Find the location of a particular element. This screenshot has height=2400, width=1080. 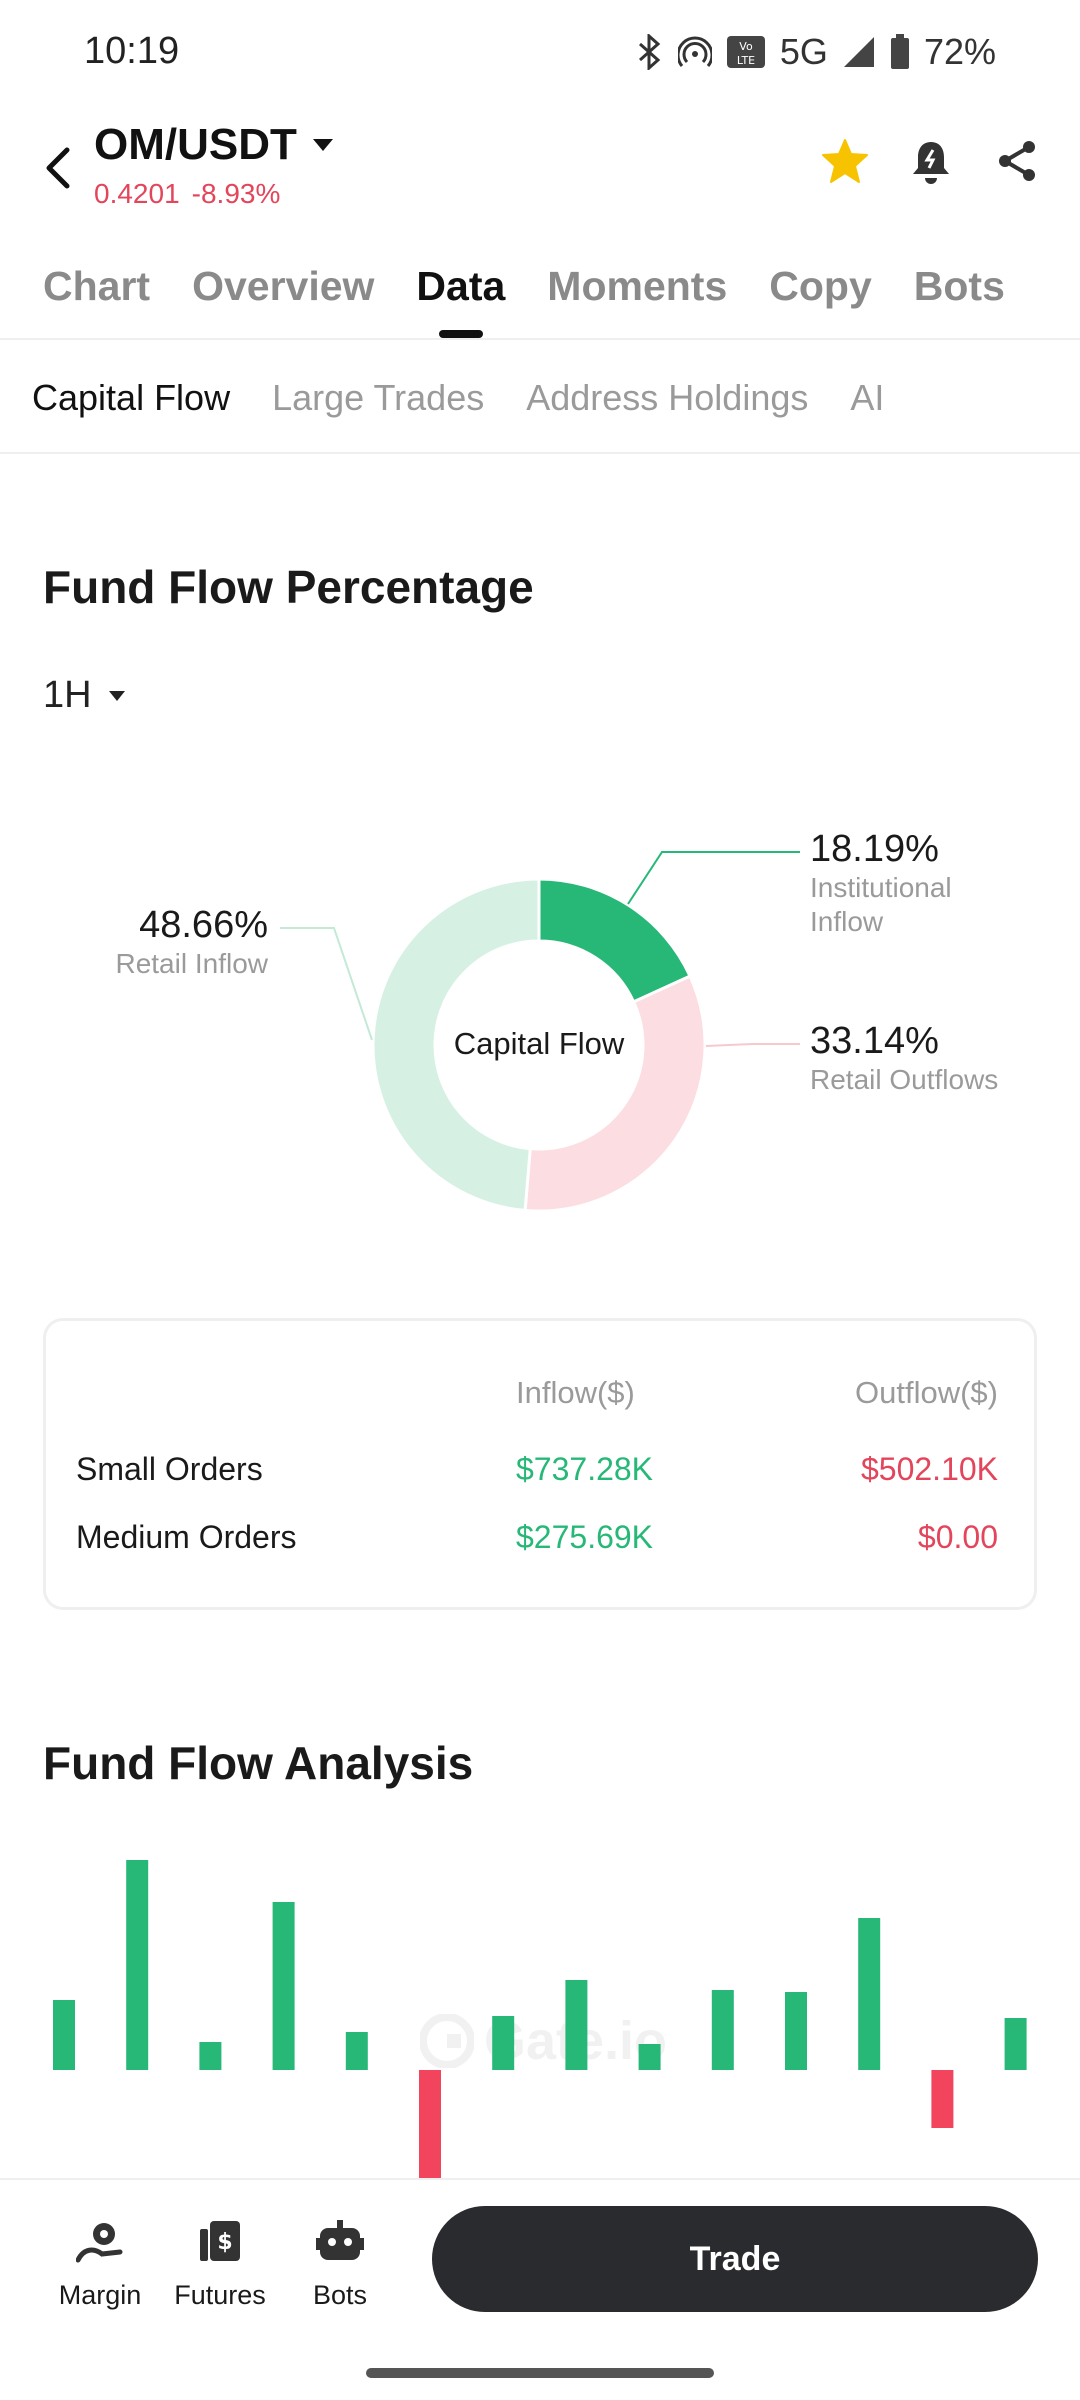

nav-futures: $ Futures is located at coordinates (220, 2262).